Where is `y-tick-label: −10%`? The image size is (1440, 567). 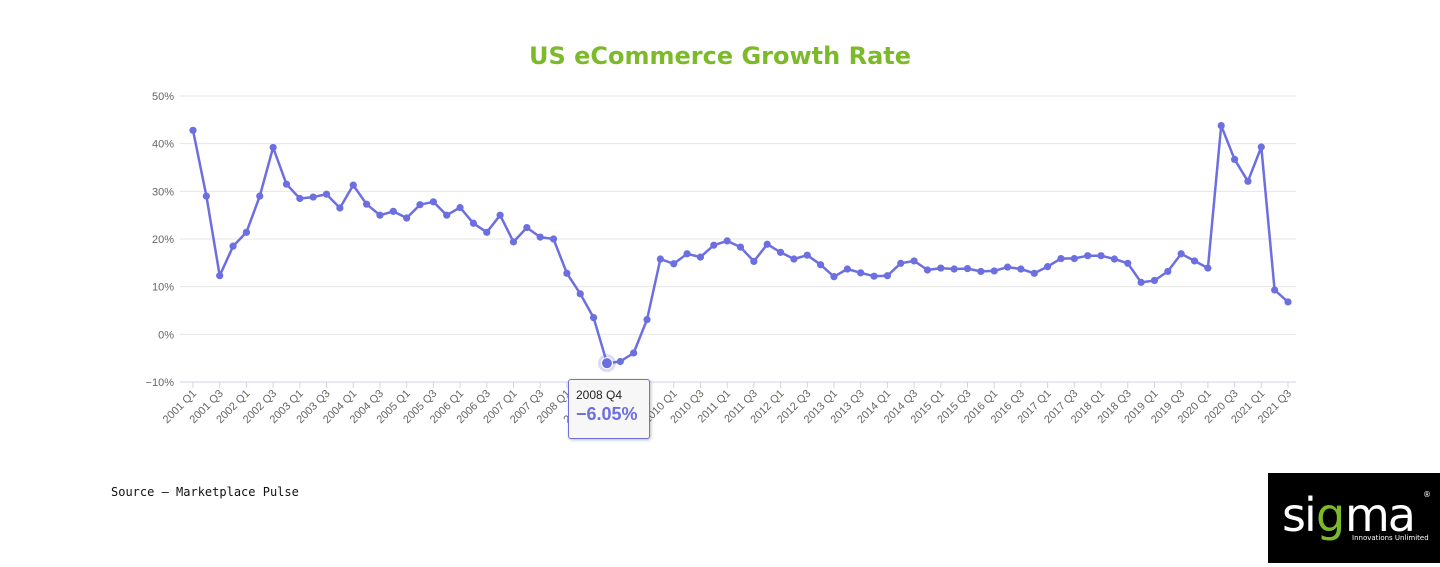 y-tick-label: −10% is located at coordinates (160, 383).